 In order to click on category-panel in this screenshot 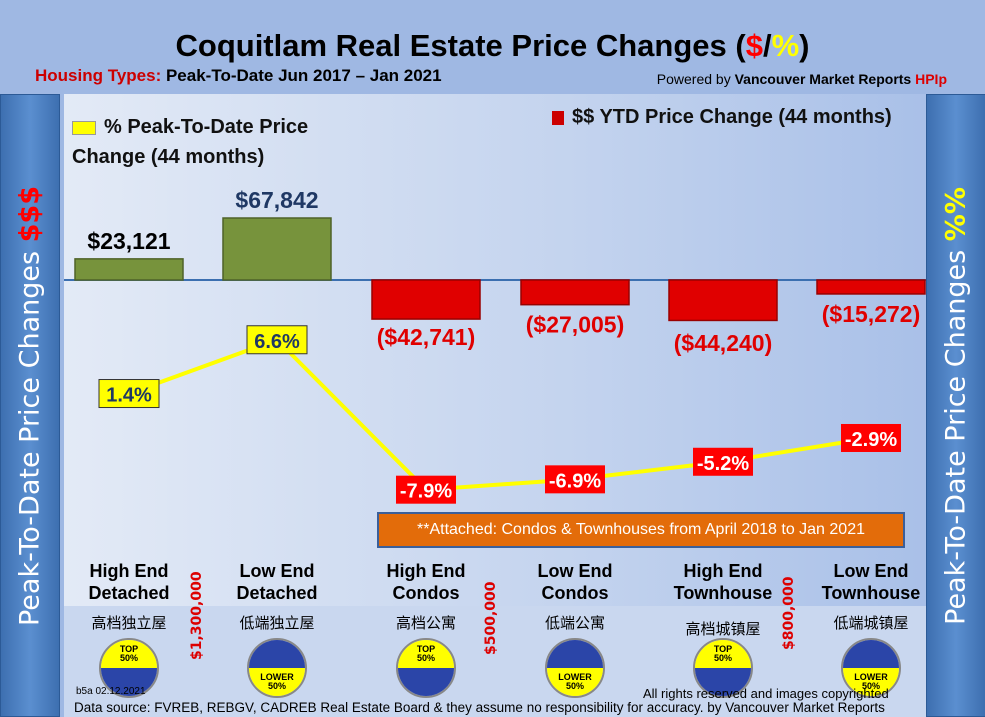, I will do `click(495, 661)`.